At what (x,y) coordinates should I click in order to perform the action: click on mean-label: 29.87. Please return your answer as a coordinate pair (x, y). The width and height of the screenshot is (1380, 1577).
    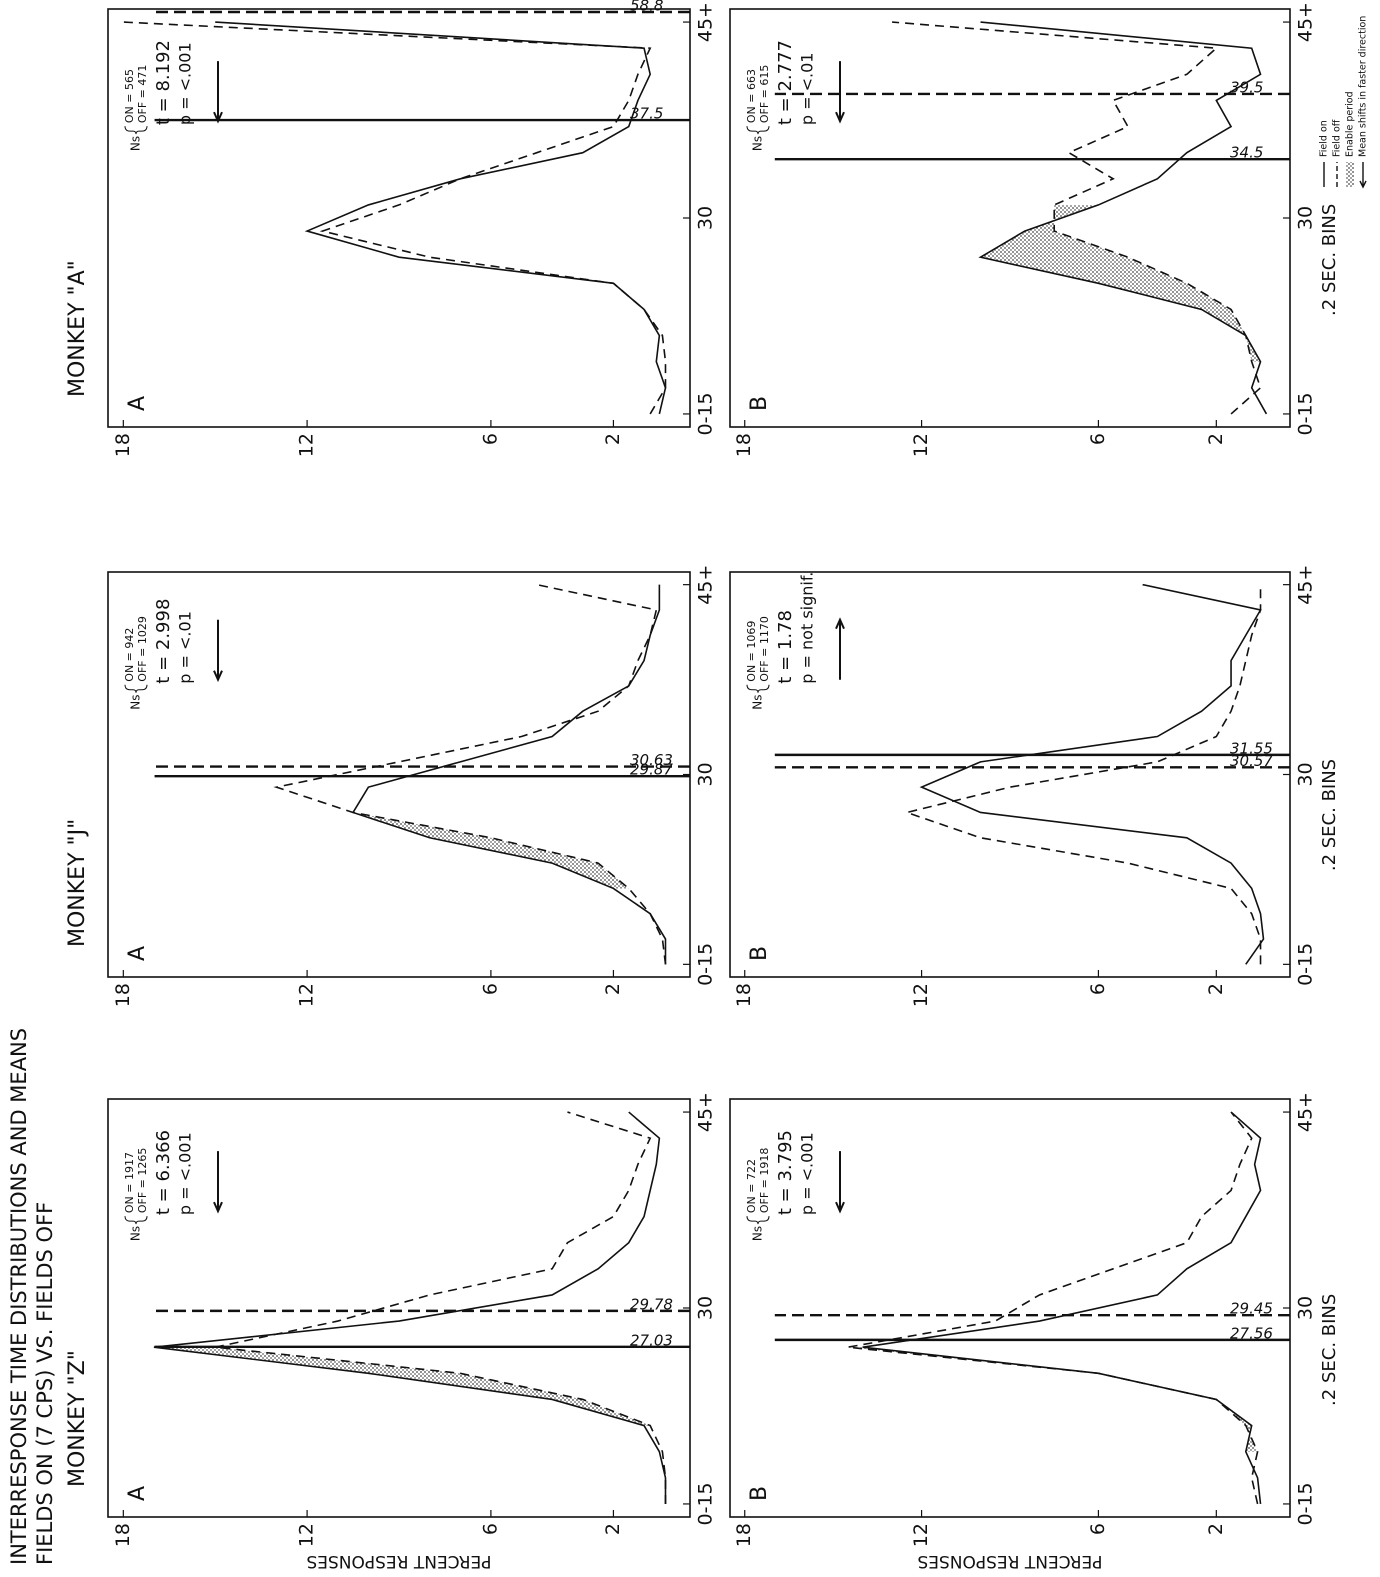
    Looking at the image, I should click on (651, 770).